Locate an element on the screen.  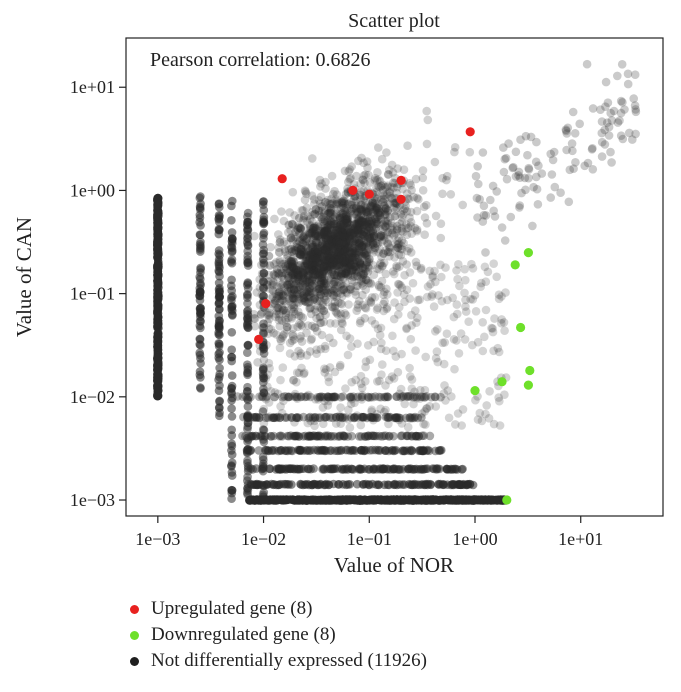
x-axis-title: Value of NOR is located at coordinates (394, 565).